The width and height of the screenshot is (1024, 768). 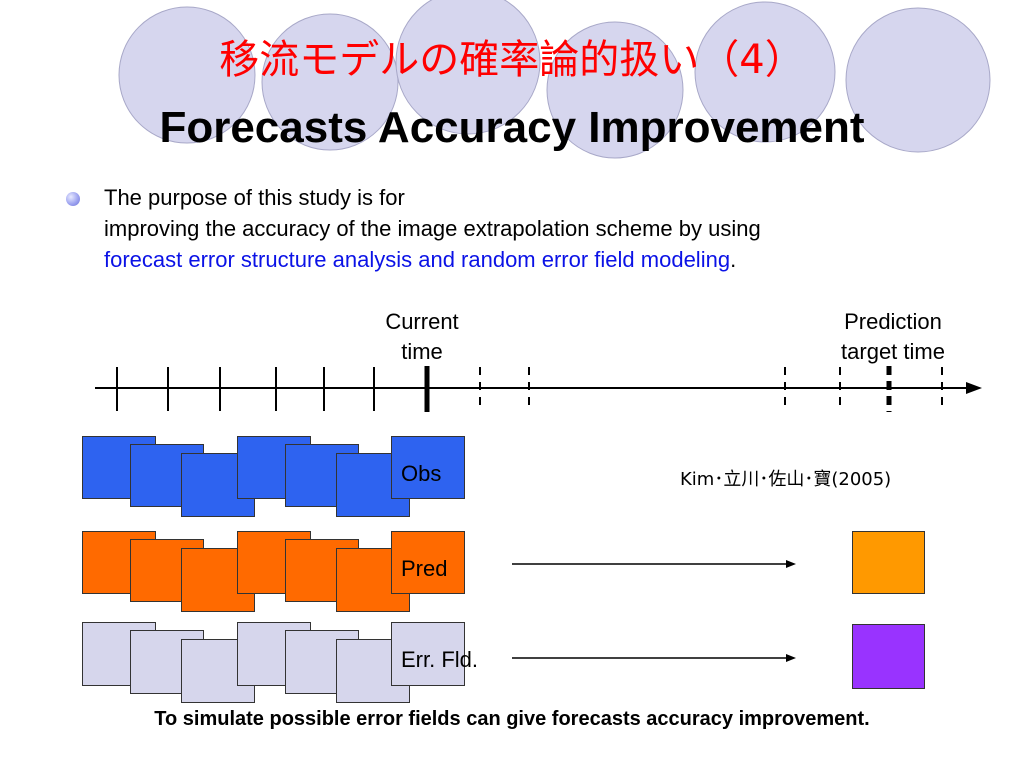 I want to click on prediction-target-label: Prediction target time, so click(x=893, y=336).